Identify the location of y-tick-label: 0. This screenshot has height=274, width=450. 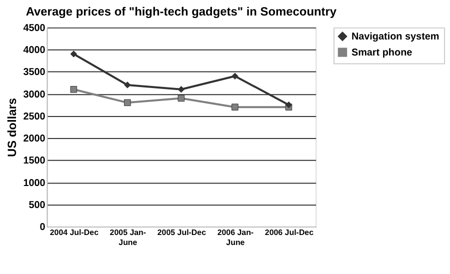
(43, 228).